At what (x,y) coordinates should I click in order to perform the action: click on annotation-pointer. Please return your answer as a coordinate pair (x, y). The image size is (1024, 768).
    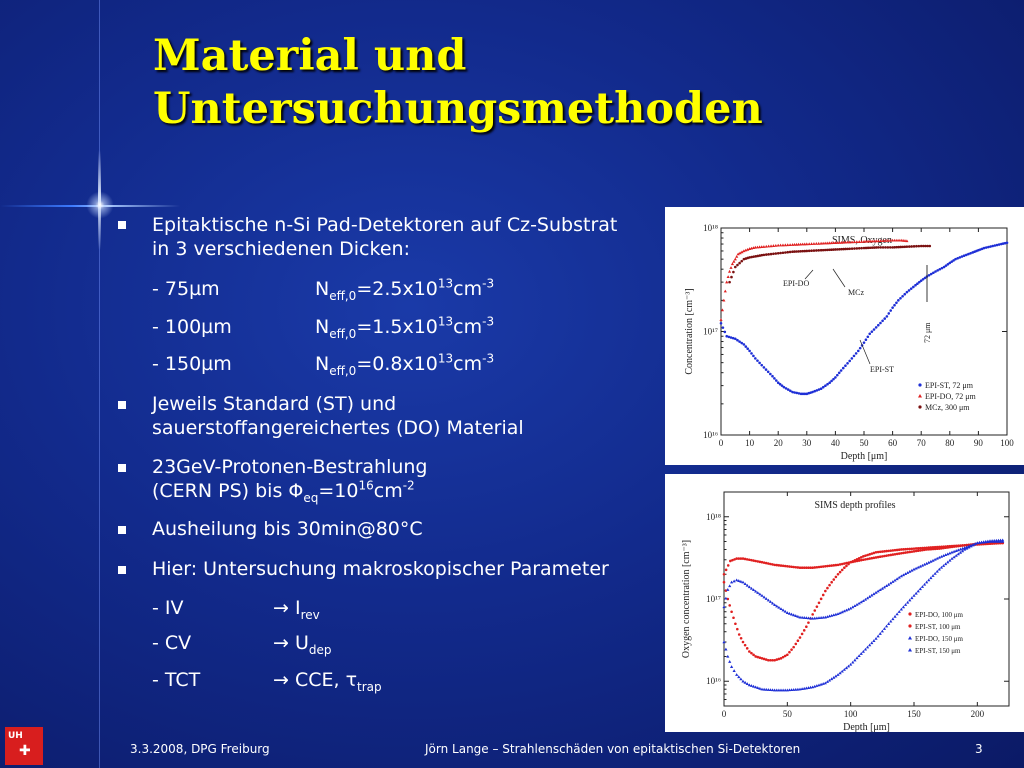
    Looking at the image, I should click on (839, 278).